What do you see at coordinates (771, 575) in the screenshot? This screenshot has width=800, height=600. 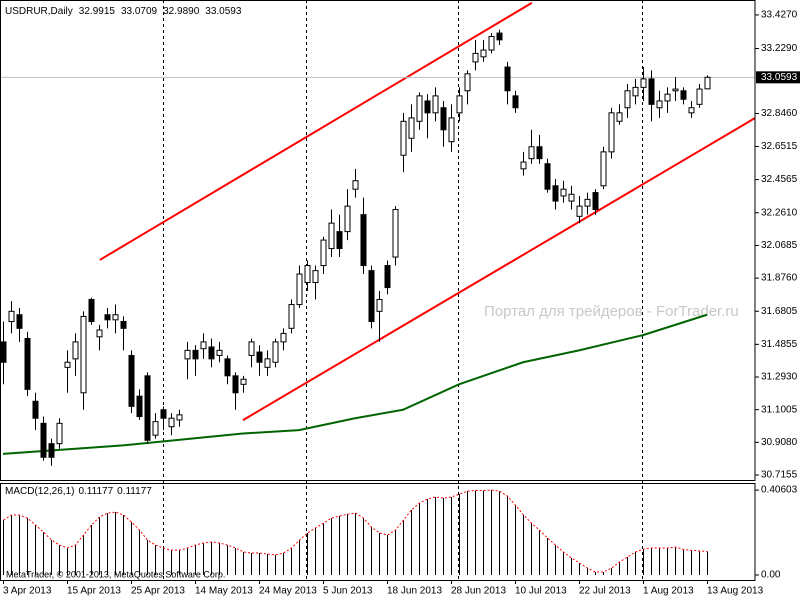 I see `y-tick-label: 0.00` at bounding box center [771, 575].